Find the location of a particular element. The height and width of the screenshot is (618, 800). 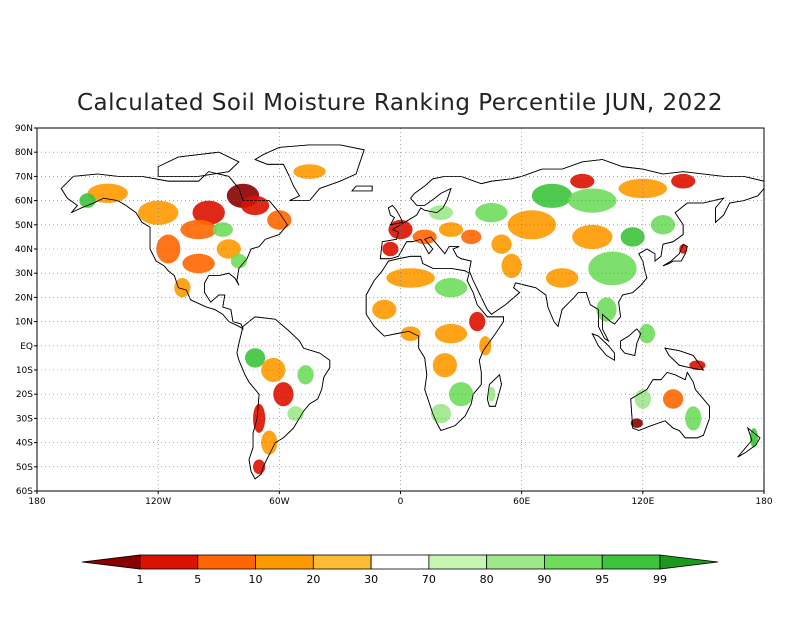

lon-tick-label: 60E is located at coordinates (521, 502).